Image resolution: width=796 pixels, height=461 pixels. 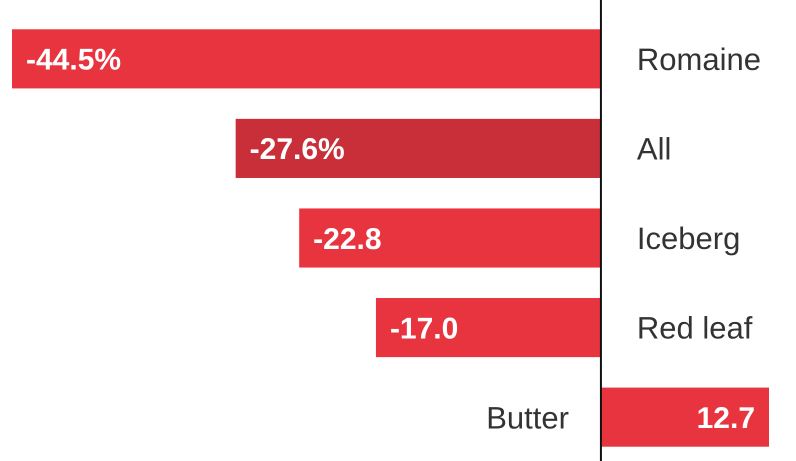 I want to click on y-tick-label: Iceberg, so click(x=688, y=238).